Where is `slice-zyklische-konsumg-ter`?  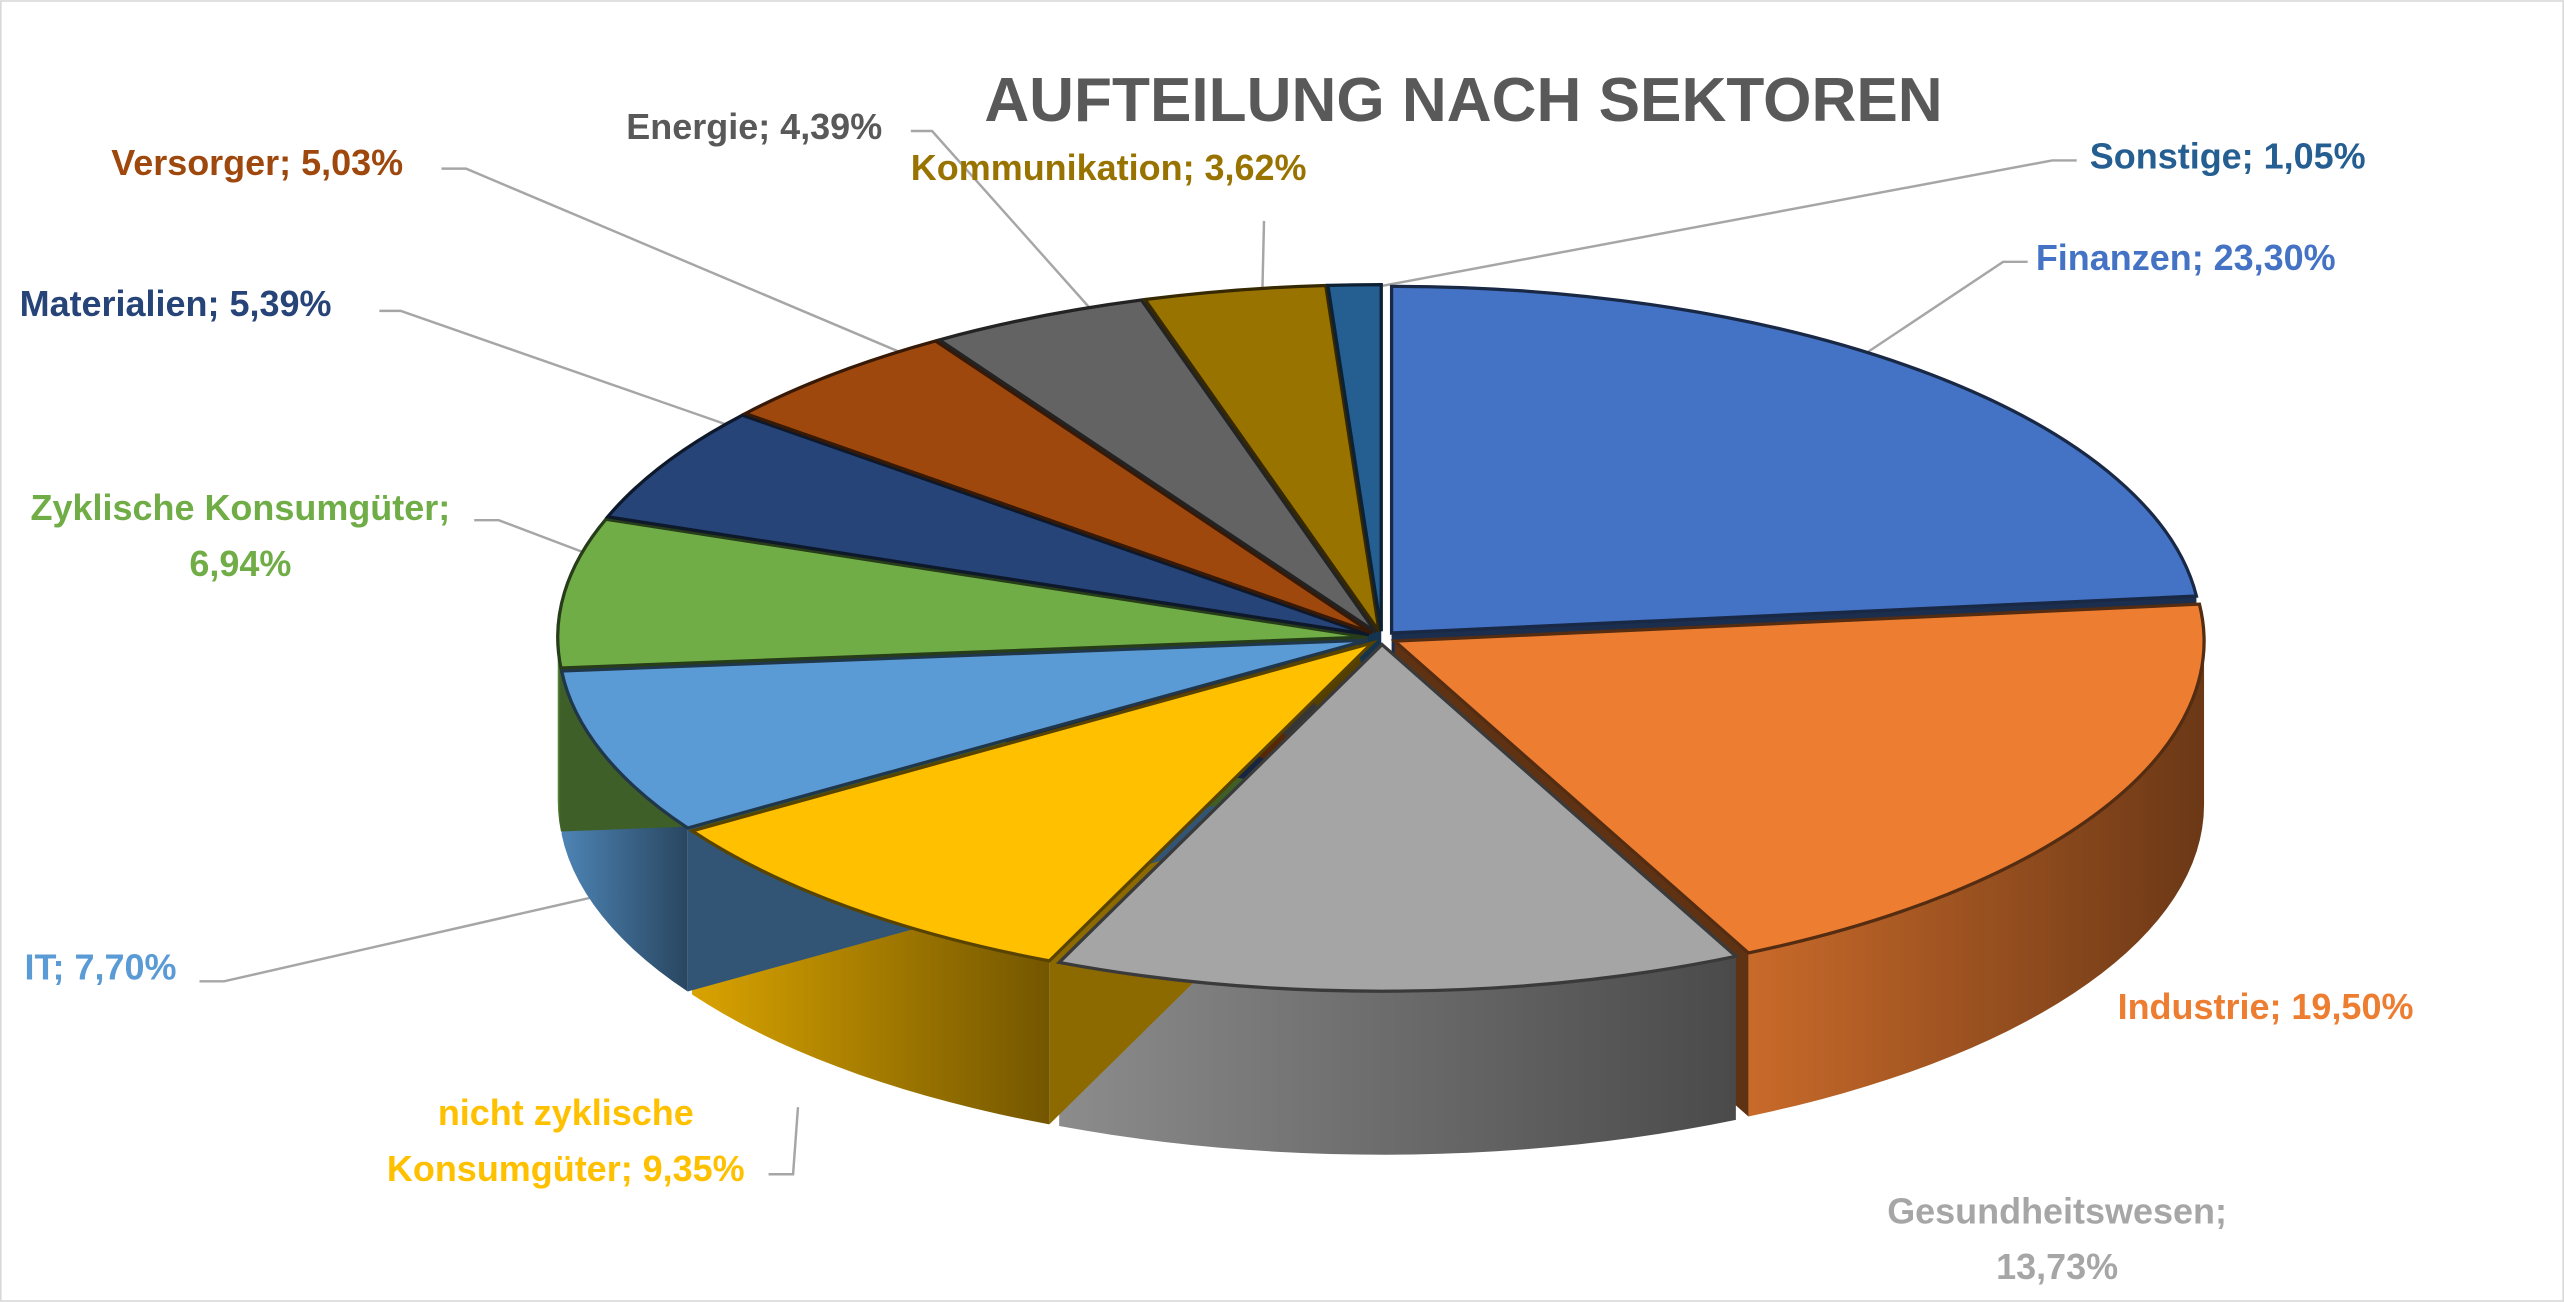
slice-zyklische-konsumg-ter is located at coordinates (962, 593).